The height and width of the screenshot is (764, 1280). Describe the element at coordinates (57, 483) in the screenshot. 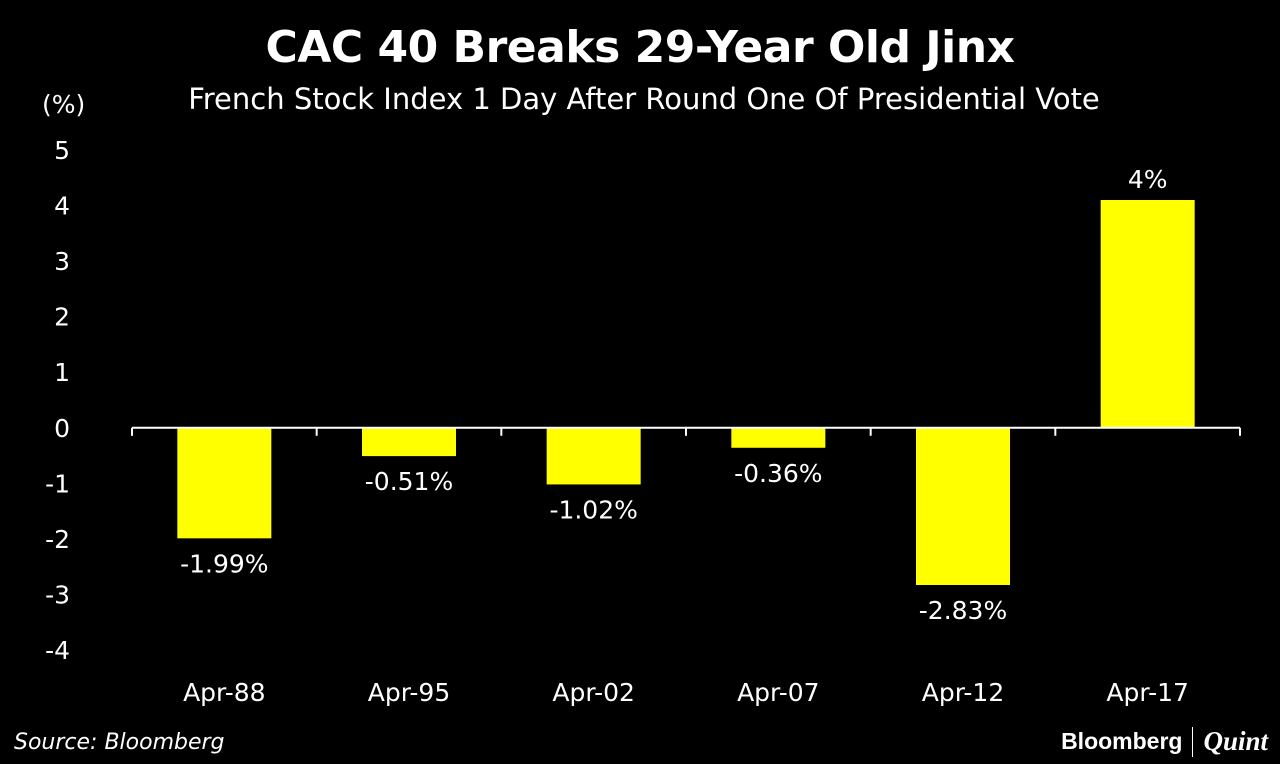

I see `y-tick-label: -1` at that location.